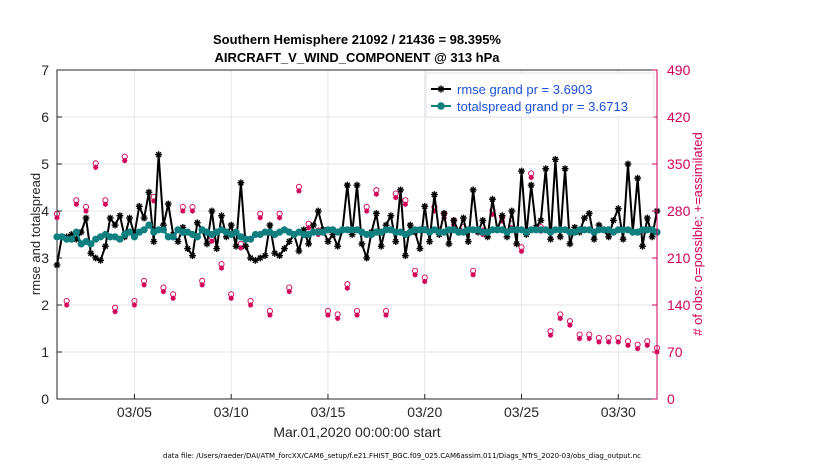 This screenshot has width=830, height=470. What do you see at coordinates (679, 258) in the screenshot?
I see `tick-label-right: 210` at bounding box center [679, 258].